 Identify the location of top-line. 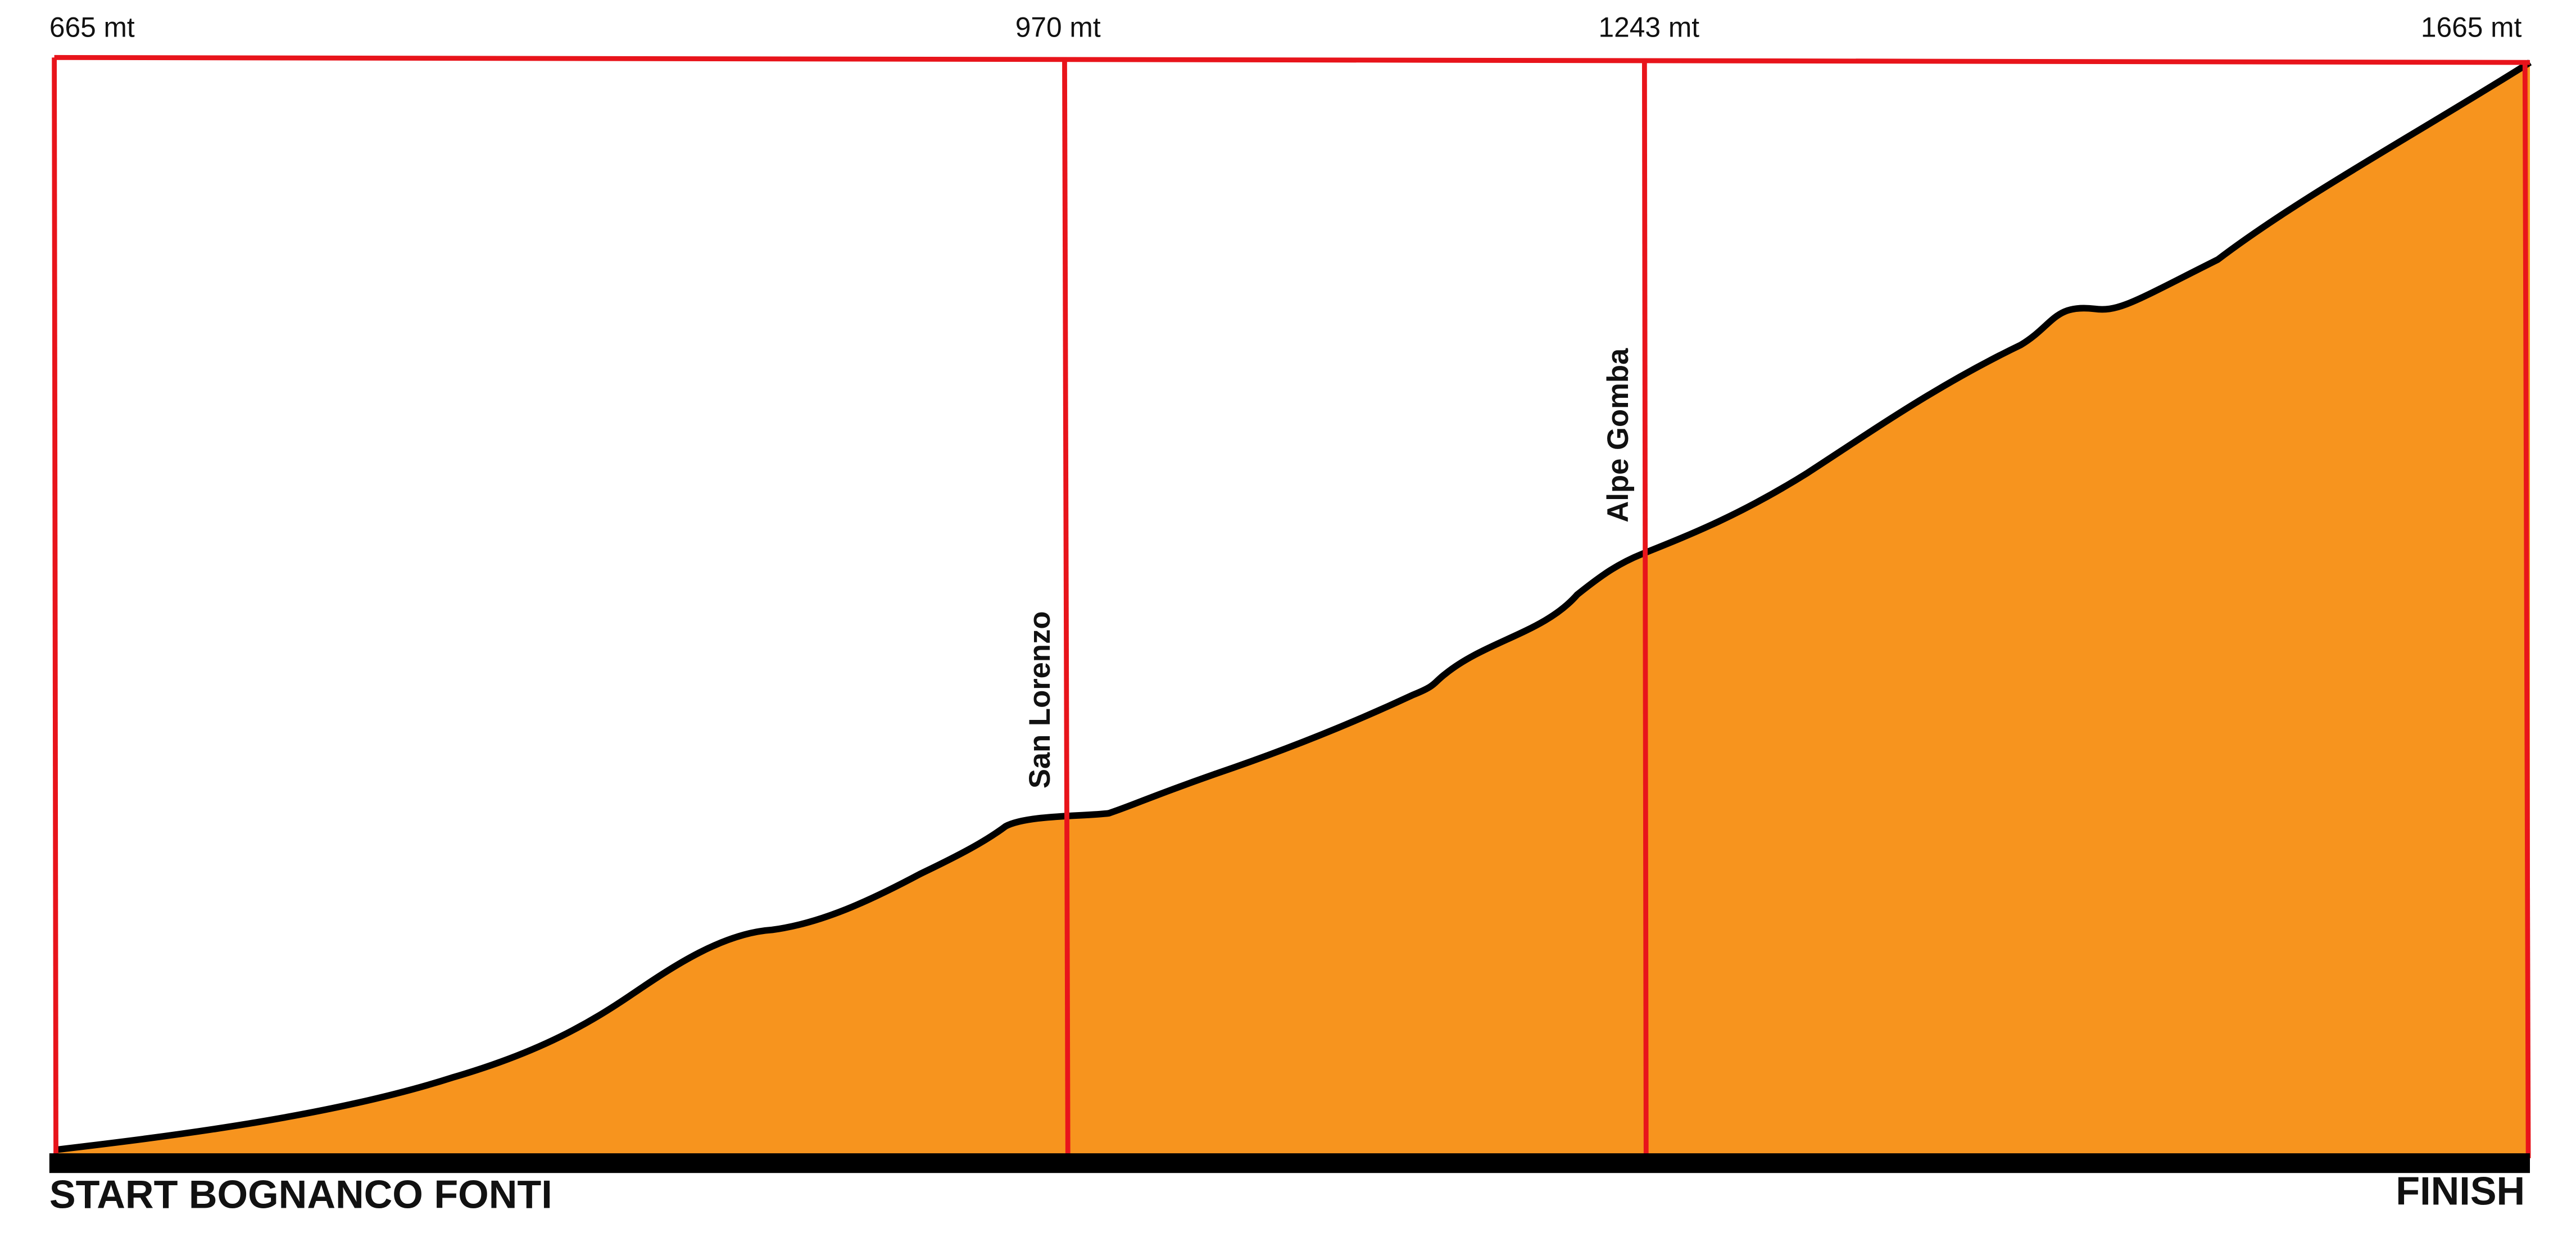
(1292, 60).